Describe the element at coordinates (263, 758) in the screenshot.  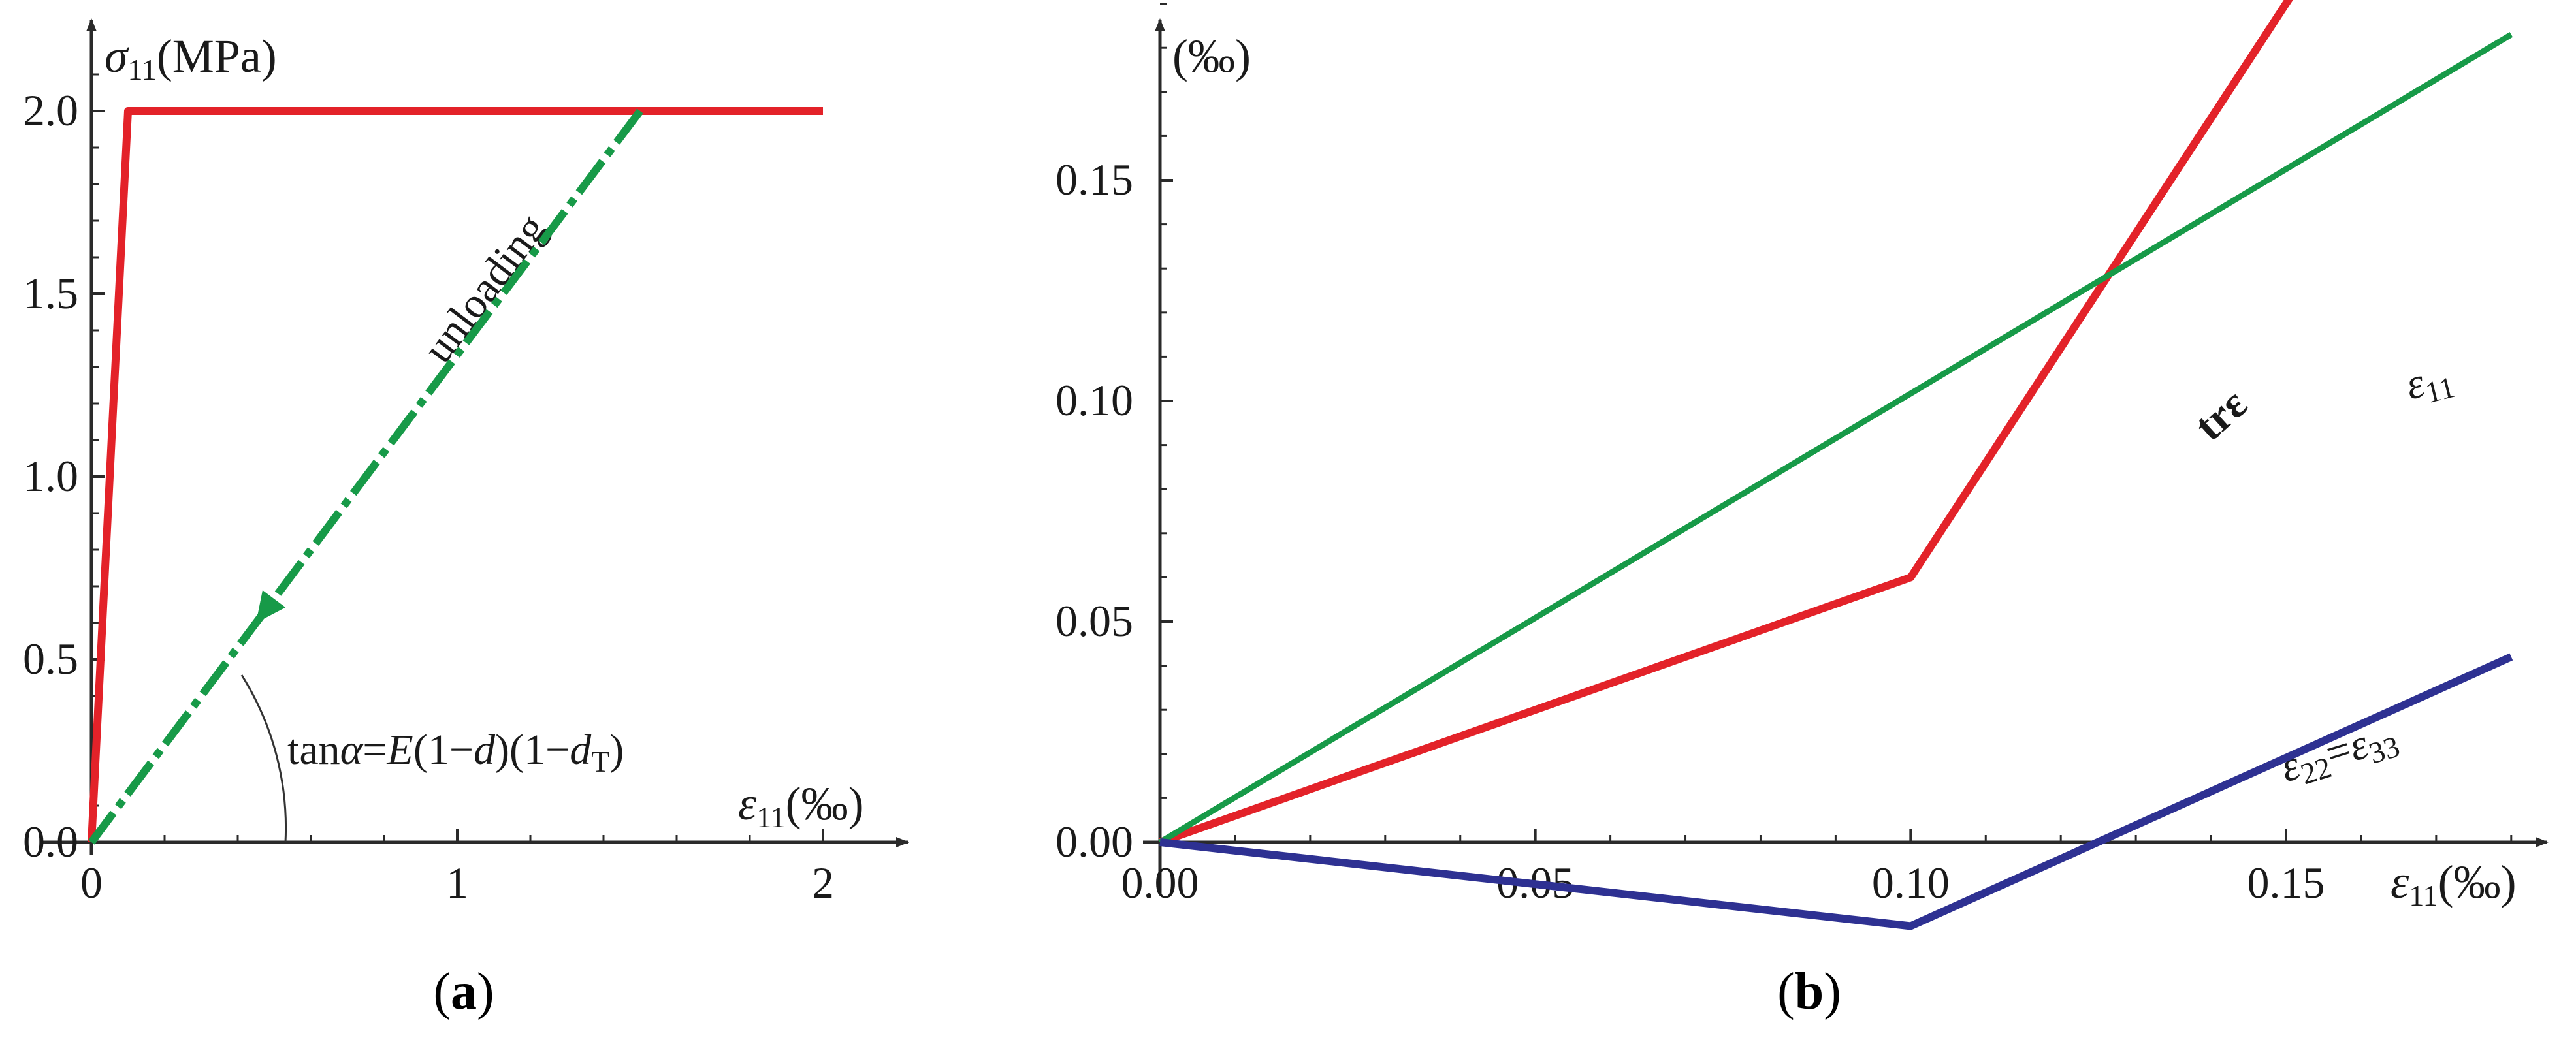
I see `panel-a-angle-arc` at that location.